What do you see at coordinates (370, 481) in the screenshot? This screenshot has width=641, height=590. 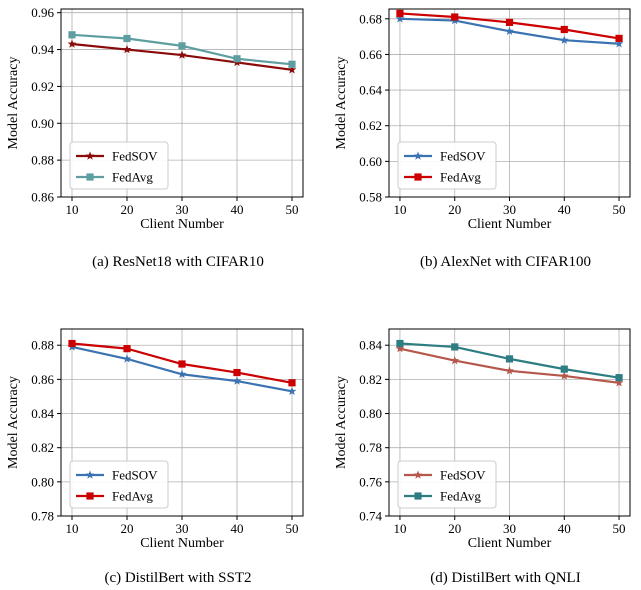 I see `y-tick-label: 0.76` at bounding box center [370, 481].